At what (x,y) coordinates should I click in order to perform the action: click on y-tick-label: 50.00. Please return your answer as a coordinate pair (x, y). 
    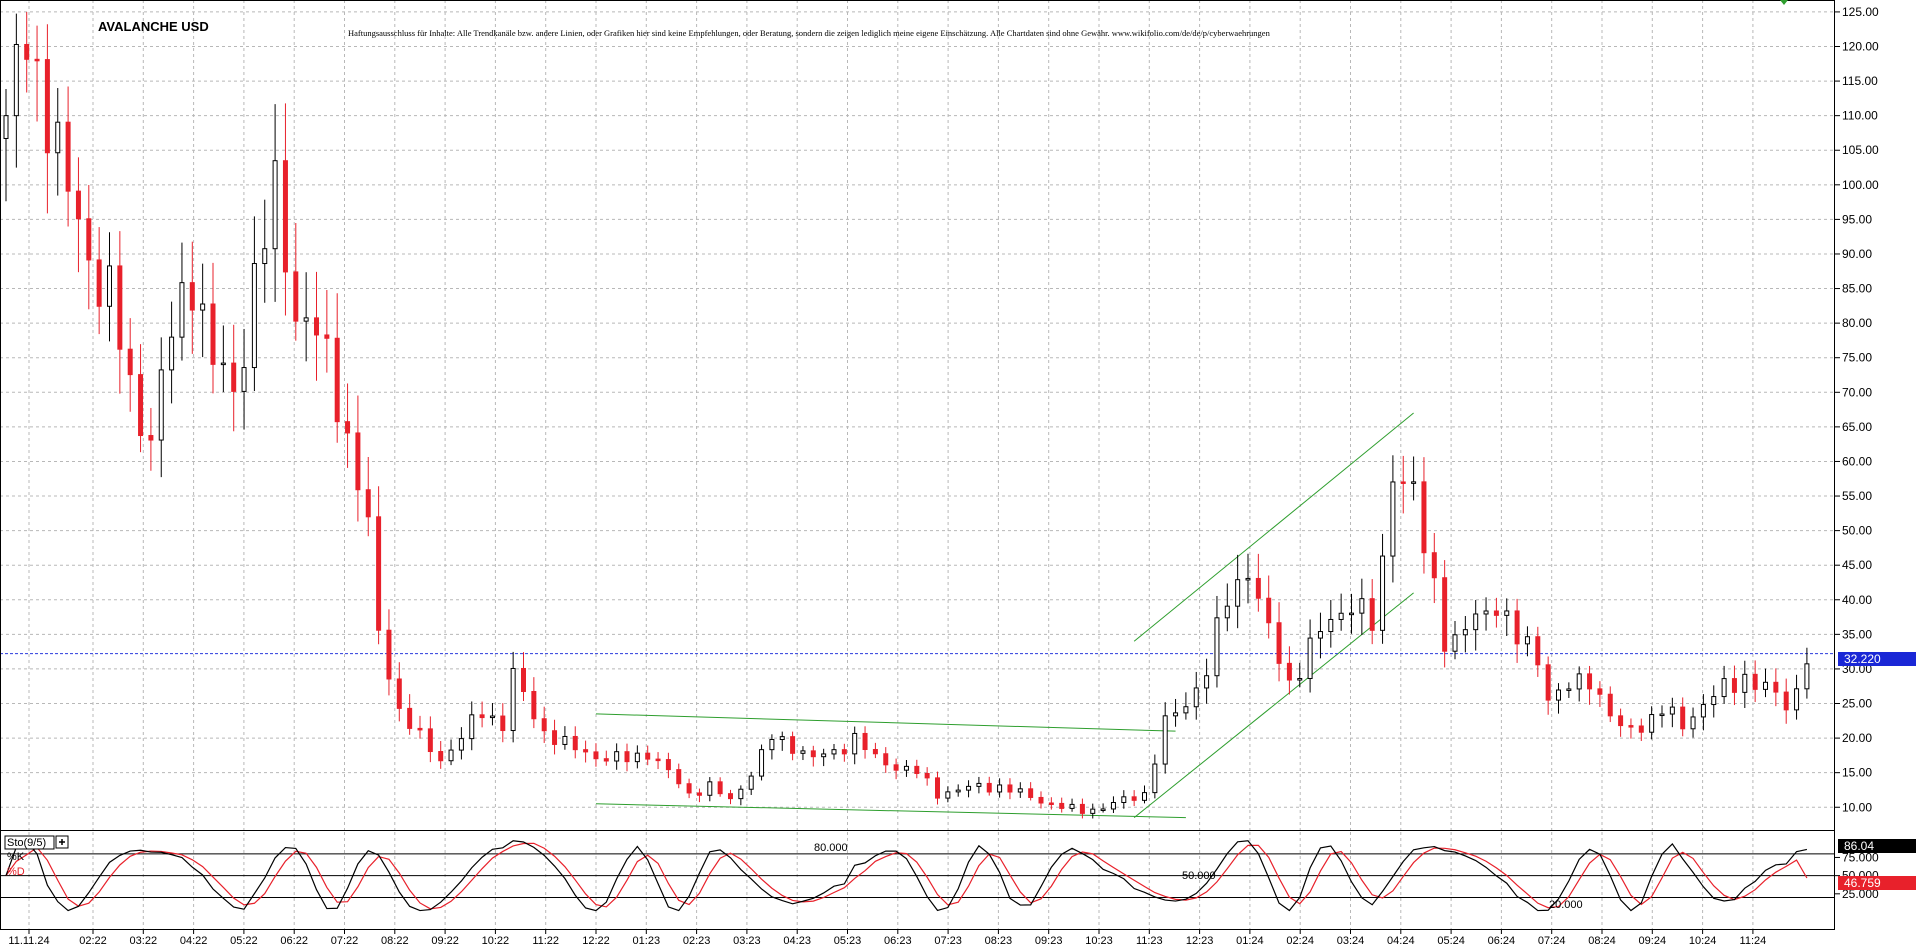
    Looking at the image, I should click on (1857, 531).